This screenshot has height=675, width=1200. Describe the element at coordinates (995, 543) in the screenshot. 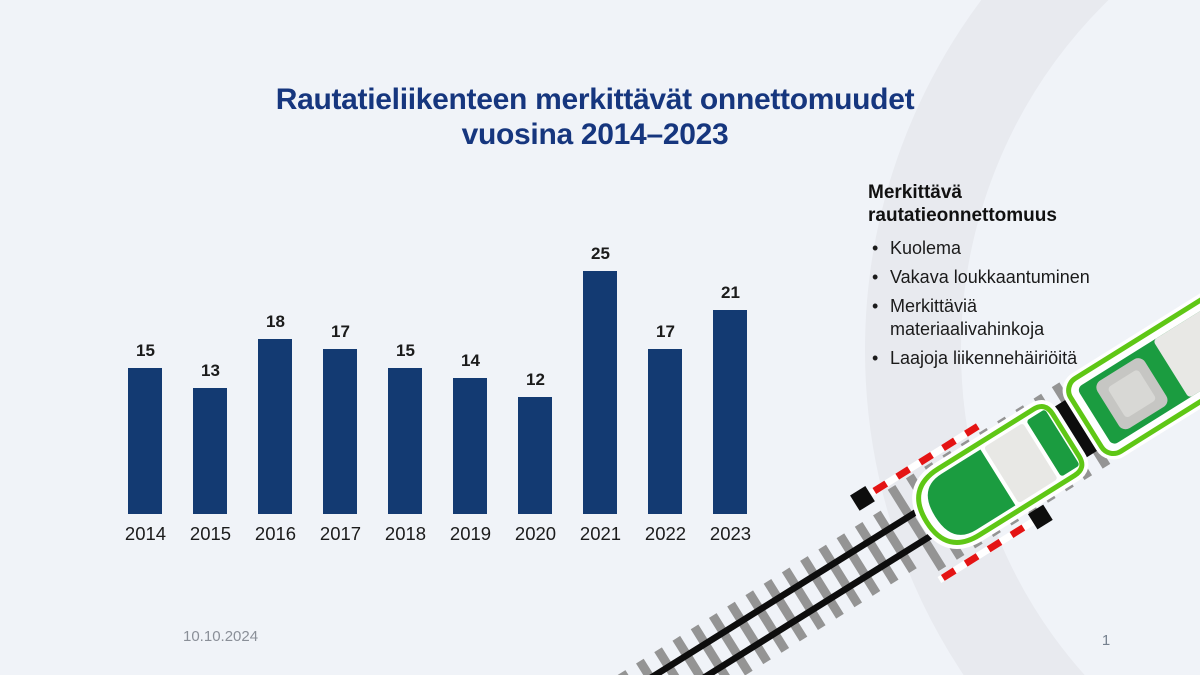

I see `warning-line-right` at that location.